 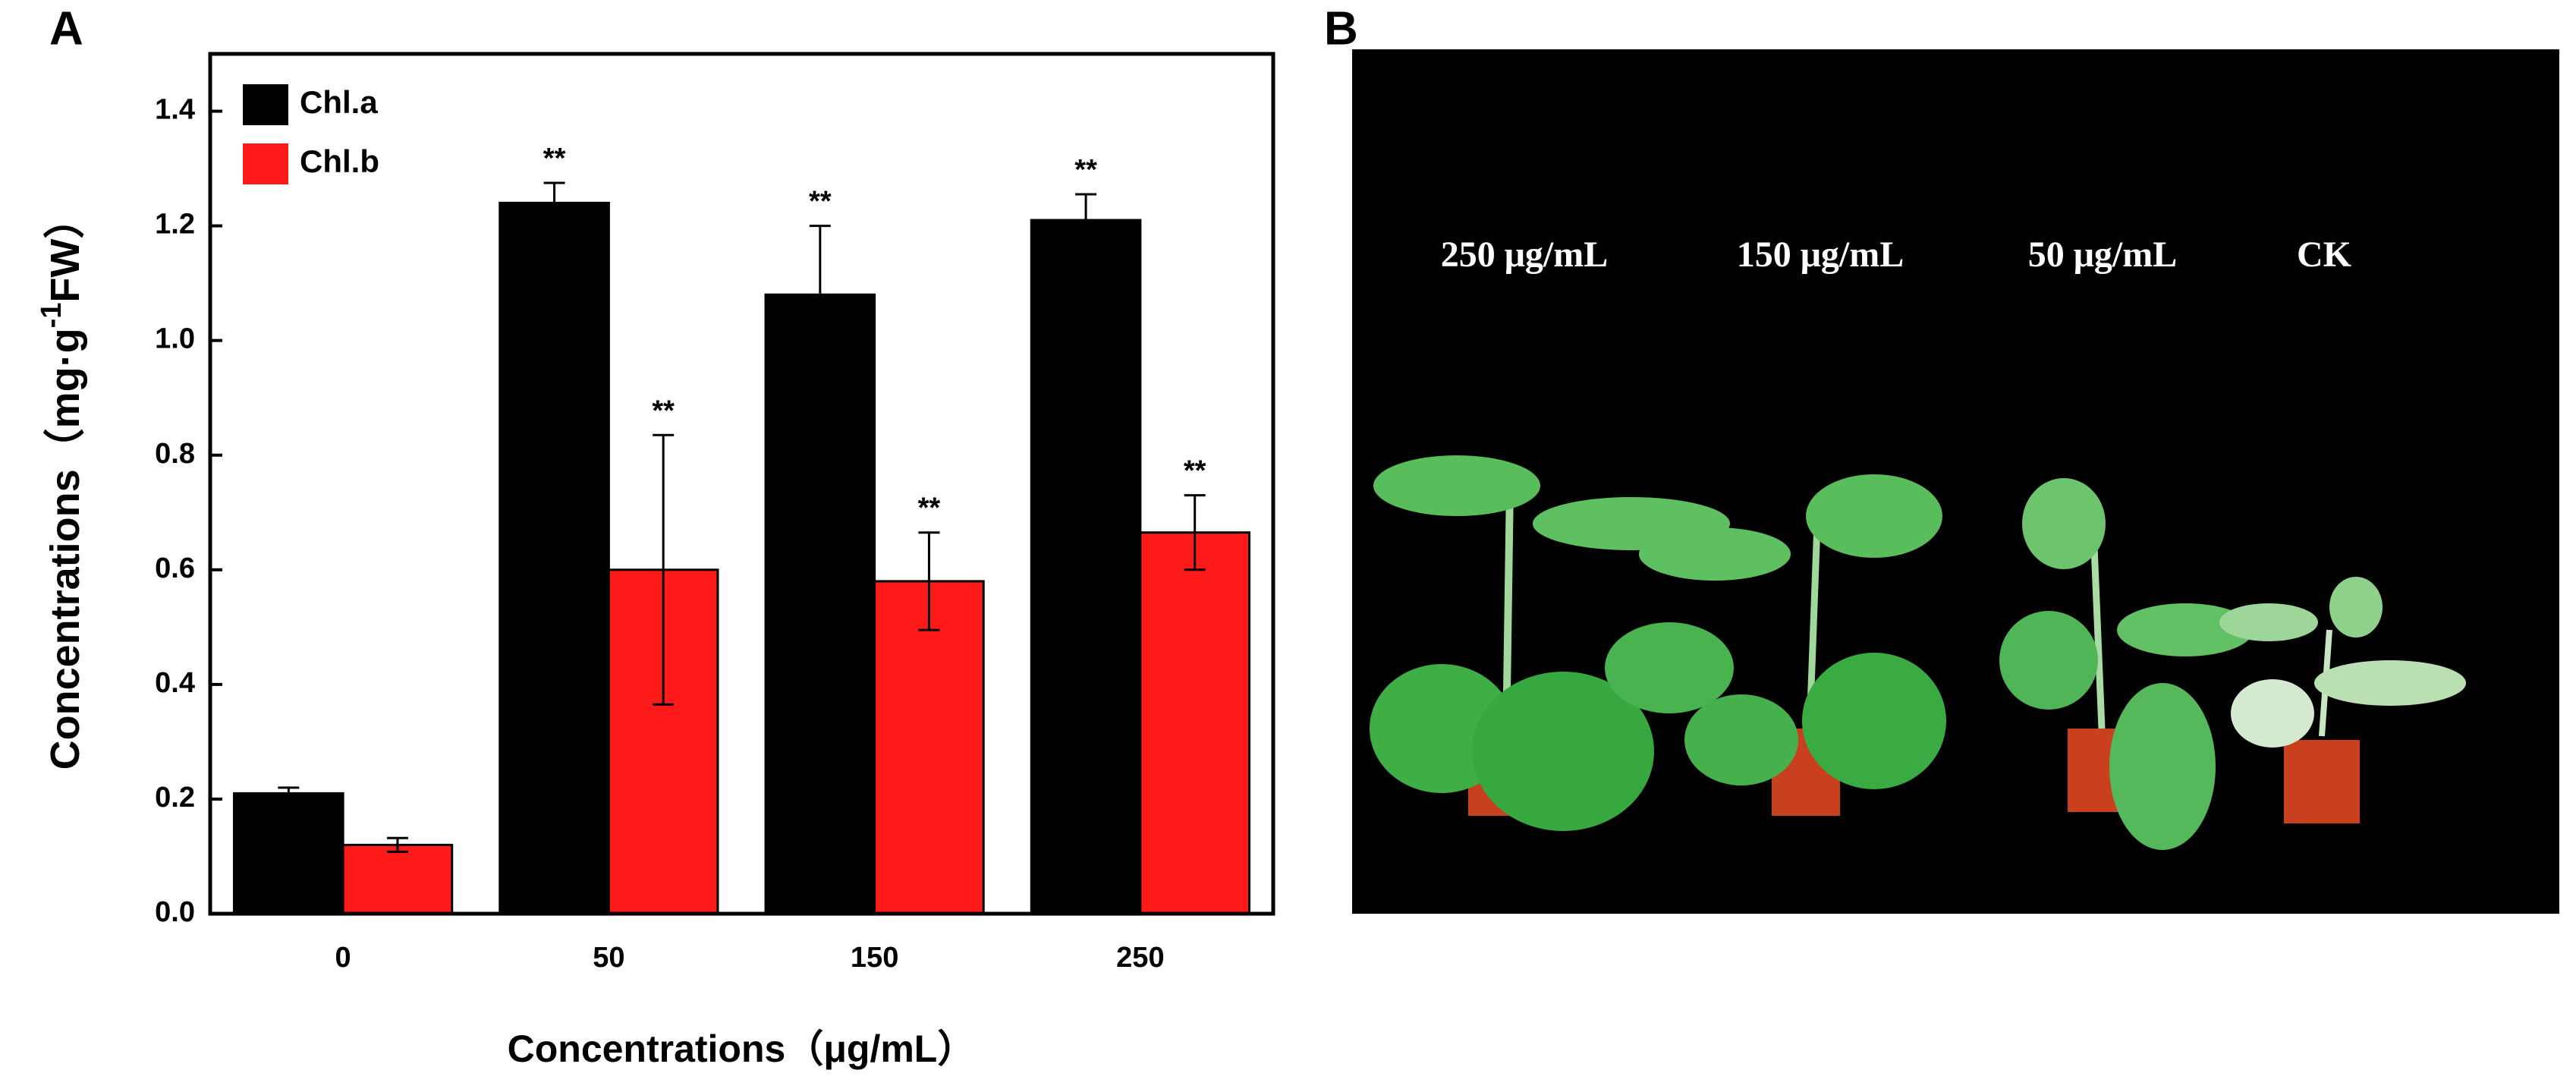 I want to click on y-axis-label-part: FW）, so click(x=65, y=250).